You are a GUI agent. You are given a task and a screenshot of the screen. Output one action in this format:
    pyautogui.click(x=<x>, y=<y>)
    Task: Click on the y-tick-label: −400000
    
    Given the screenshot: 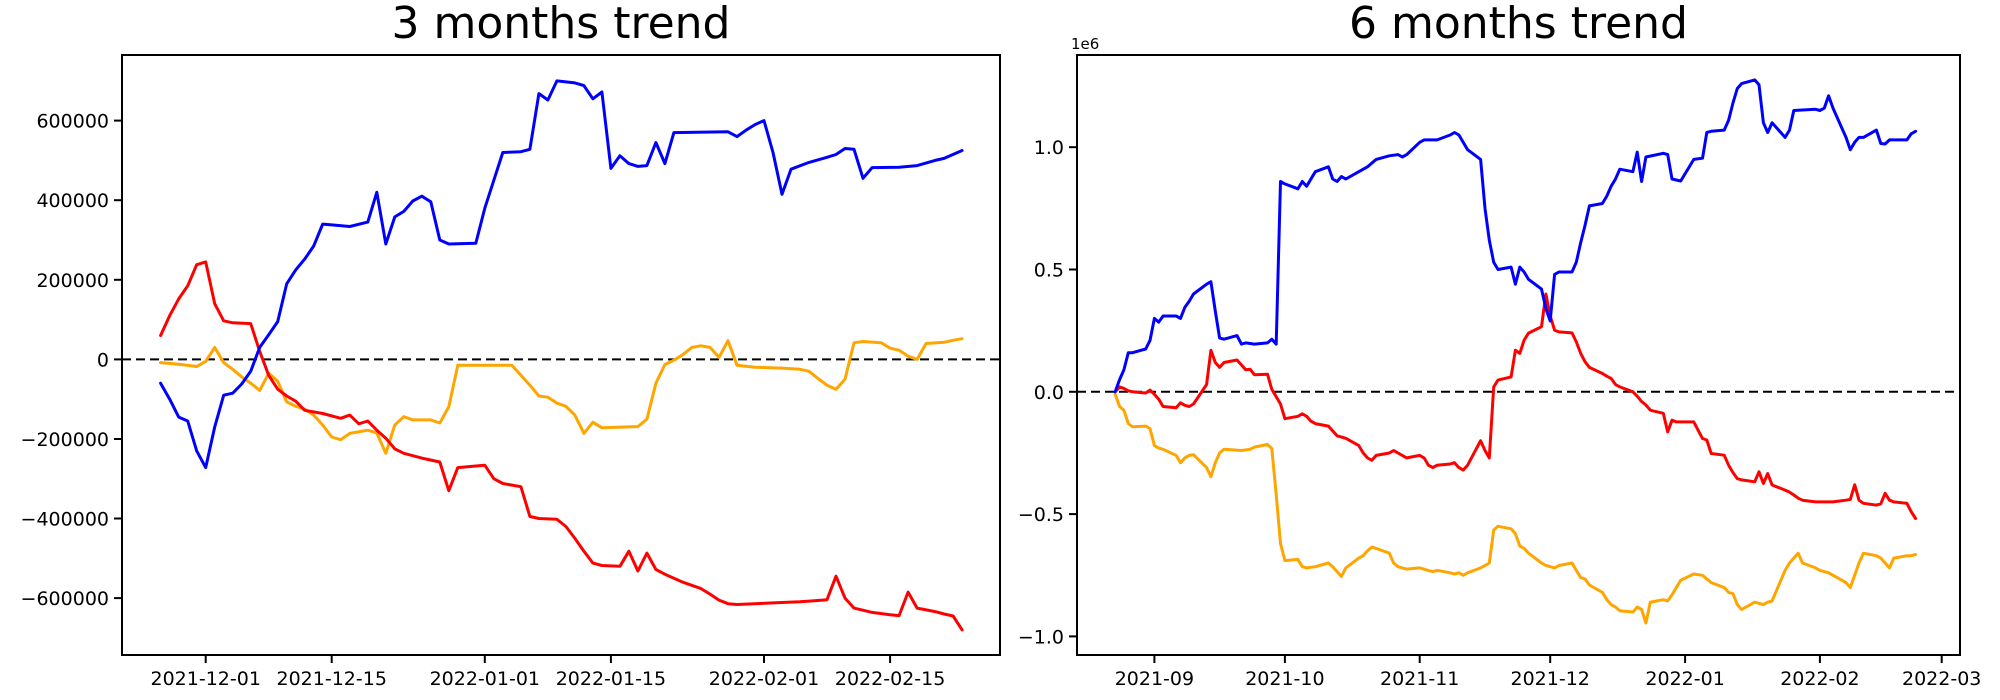 What is the action you would take?
    pyautogui.click(x=65, y=520)
    